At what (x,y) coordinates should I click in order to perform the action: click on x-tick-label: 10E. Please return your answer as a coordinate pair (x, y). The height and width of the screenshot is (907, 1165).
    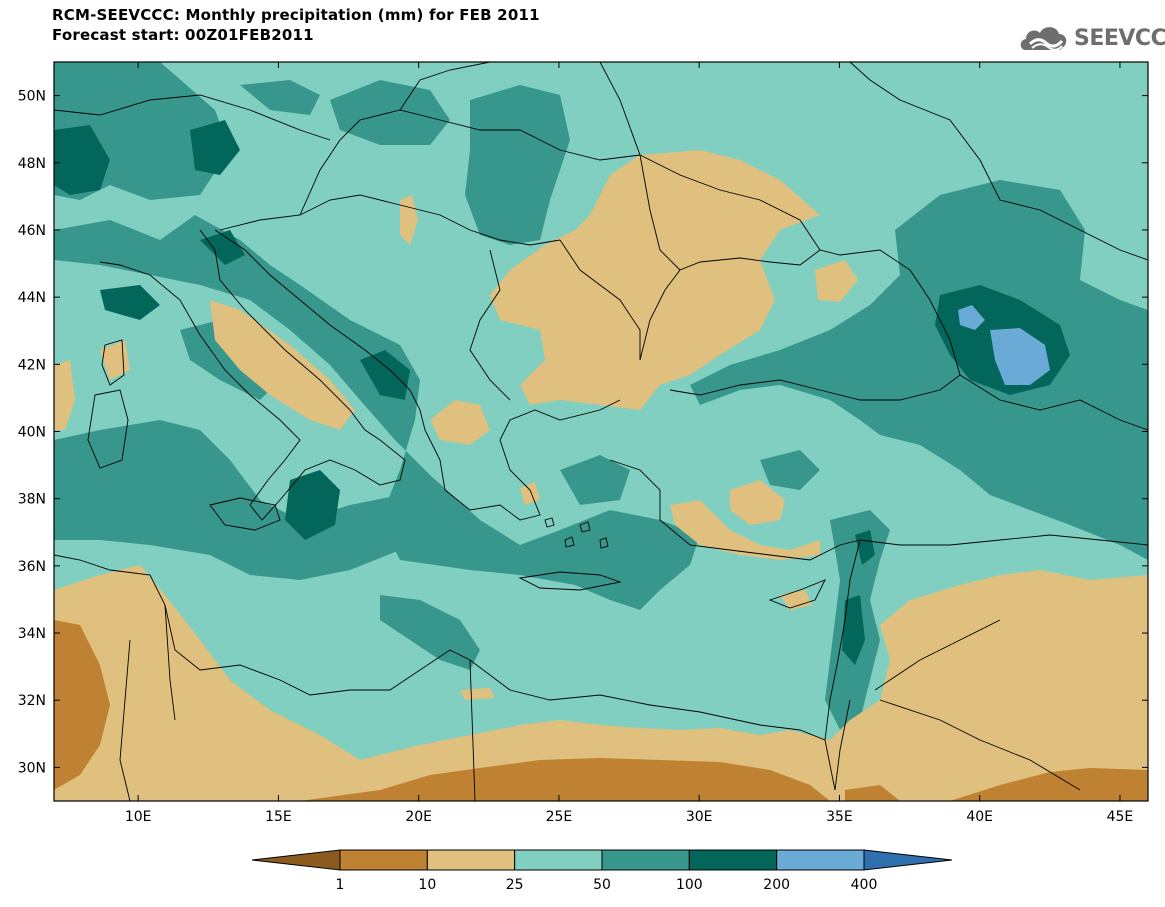
    Looking at the image, I should click on (138, 817).